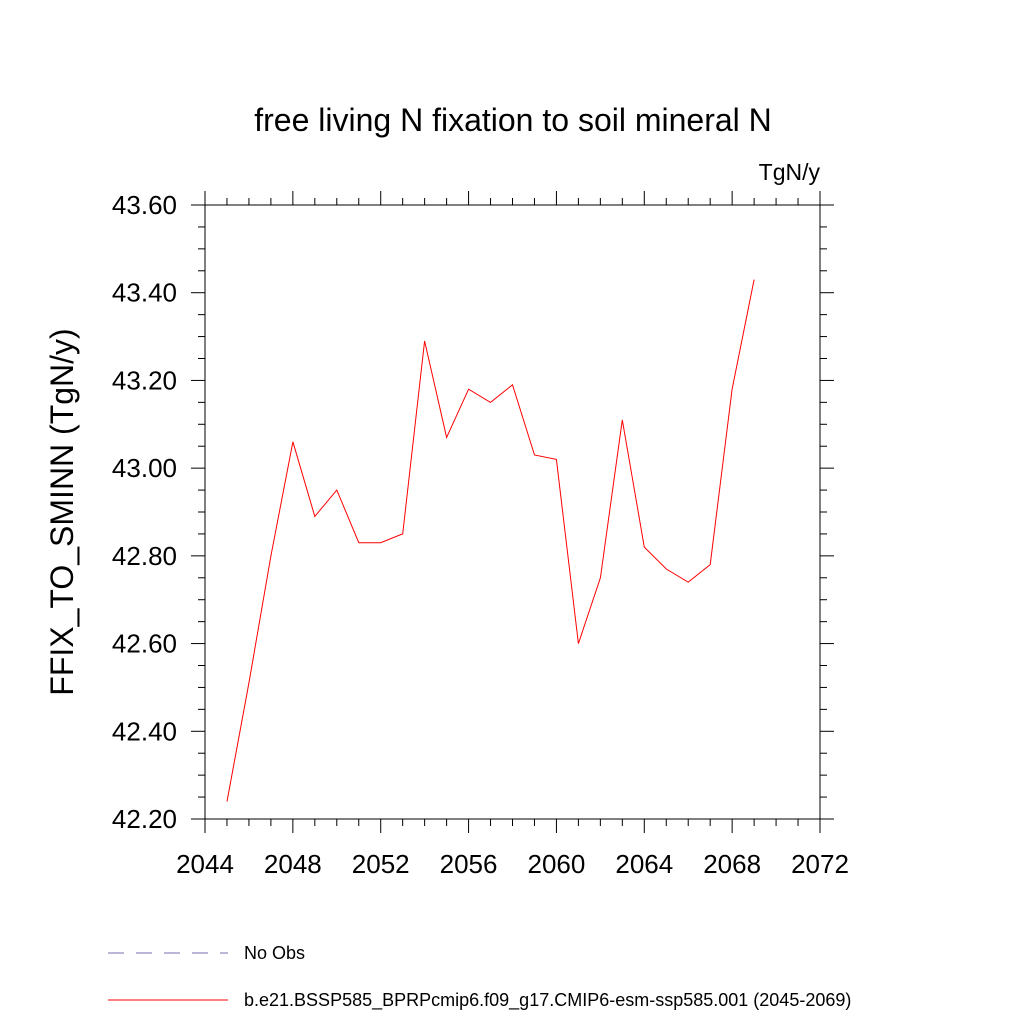 This screenshot has width=1024, height=1024. What do you see at coordinates (732, 864) in the screenshot?
I see `x-tick-label: 2068` at bounding box center [732, 864].